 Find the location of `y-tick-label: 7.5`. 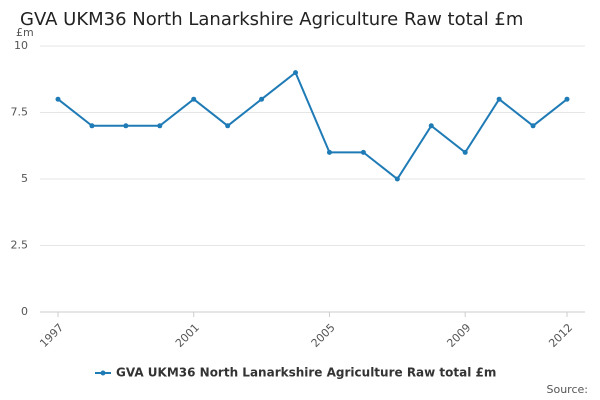

y-tick-label: 7.5 is located at coordinates (20, 112).